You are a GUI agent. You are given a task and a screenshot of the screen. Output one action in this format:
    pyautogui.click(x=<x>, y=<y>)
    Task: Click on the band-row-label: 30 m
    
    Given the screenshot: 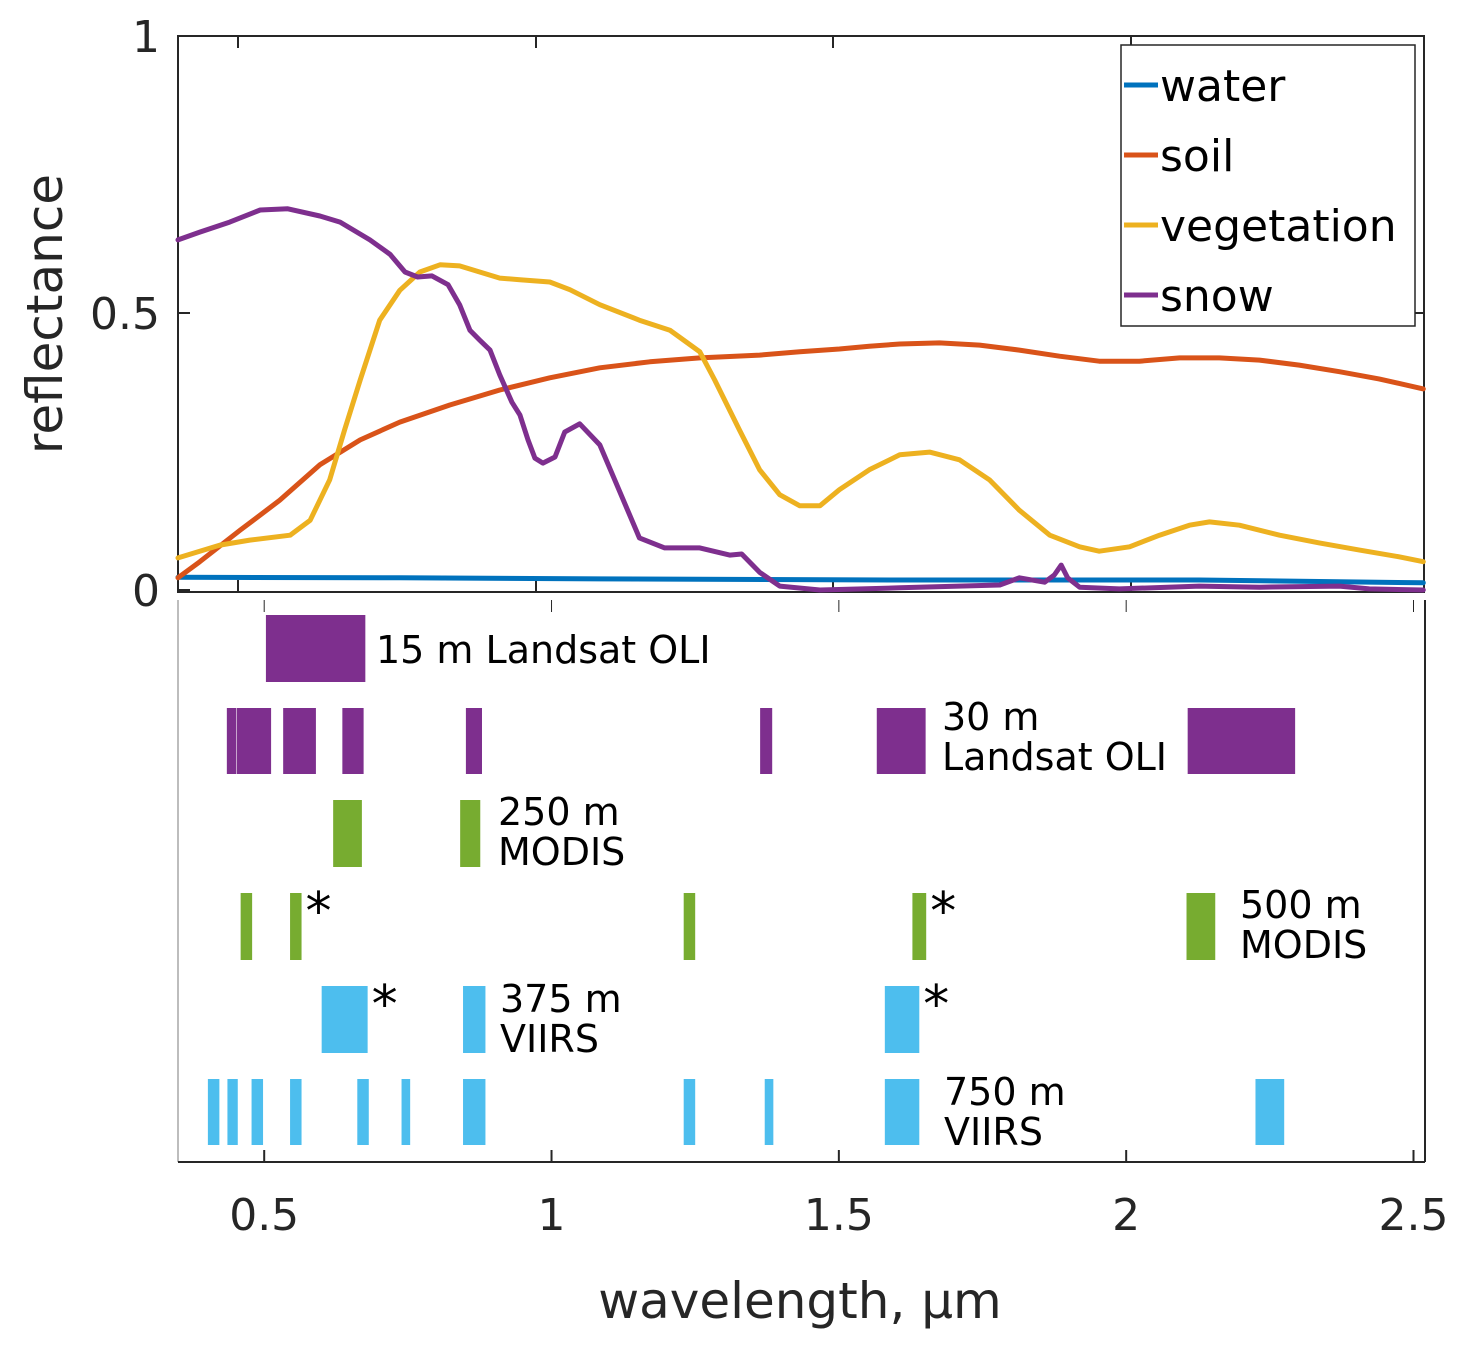 What is the action you would take?
    pyautogui.click(x=990, y=717)
    